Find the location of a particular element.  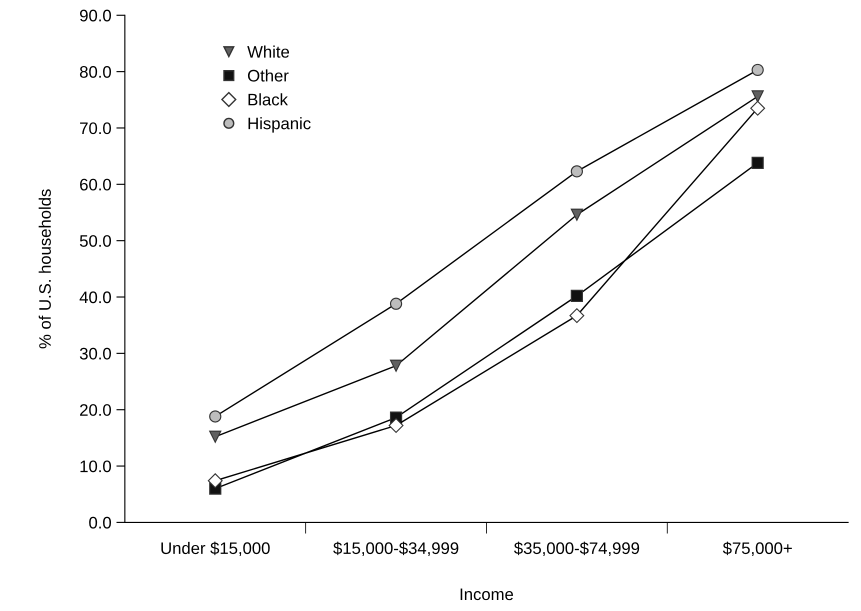

x-tick-label: $35,000-$74,999 is located at coordinates (577, 549).